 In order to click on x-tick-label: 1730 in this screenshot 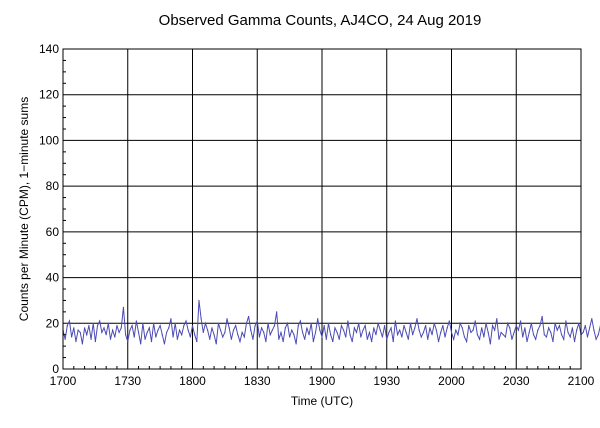, I will do `click(127, 381)`.